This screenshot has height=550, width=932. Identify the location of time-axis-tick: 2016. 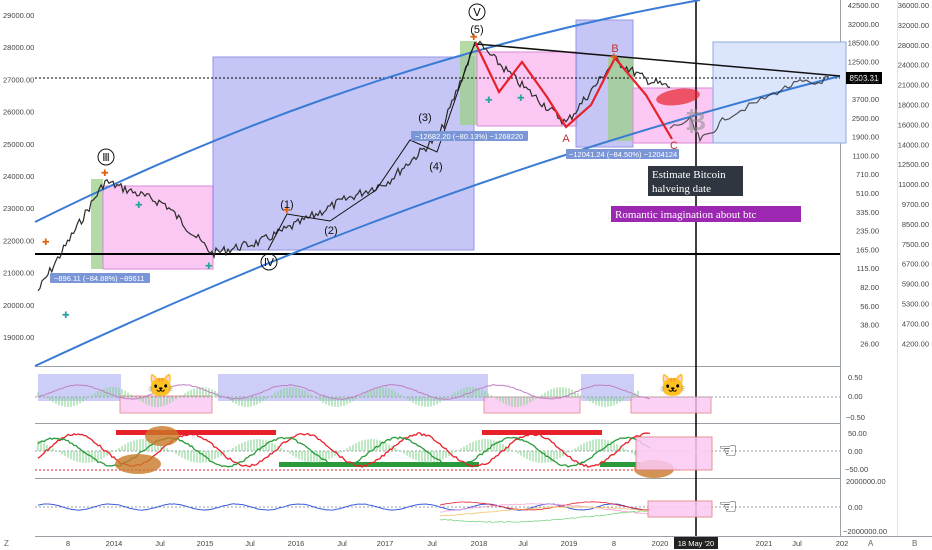
(296, 543).